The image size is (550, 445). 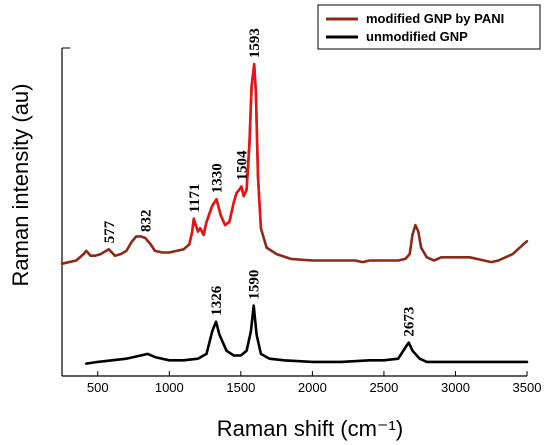 What do you see at coordinates (410, 322) in the screenshot?
I see `peak-label-2673: 2673` at bounding box center [410, 322].